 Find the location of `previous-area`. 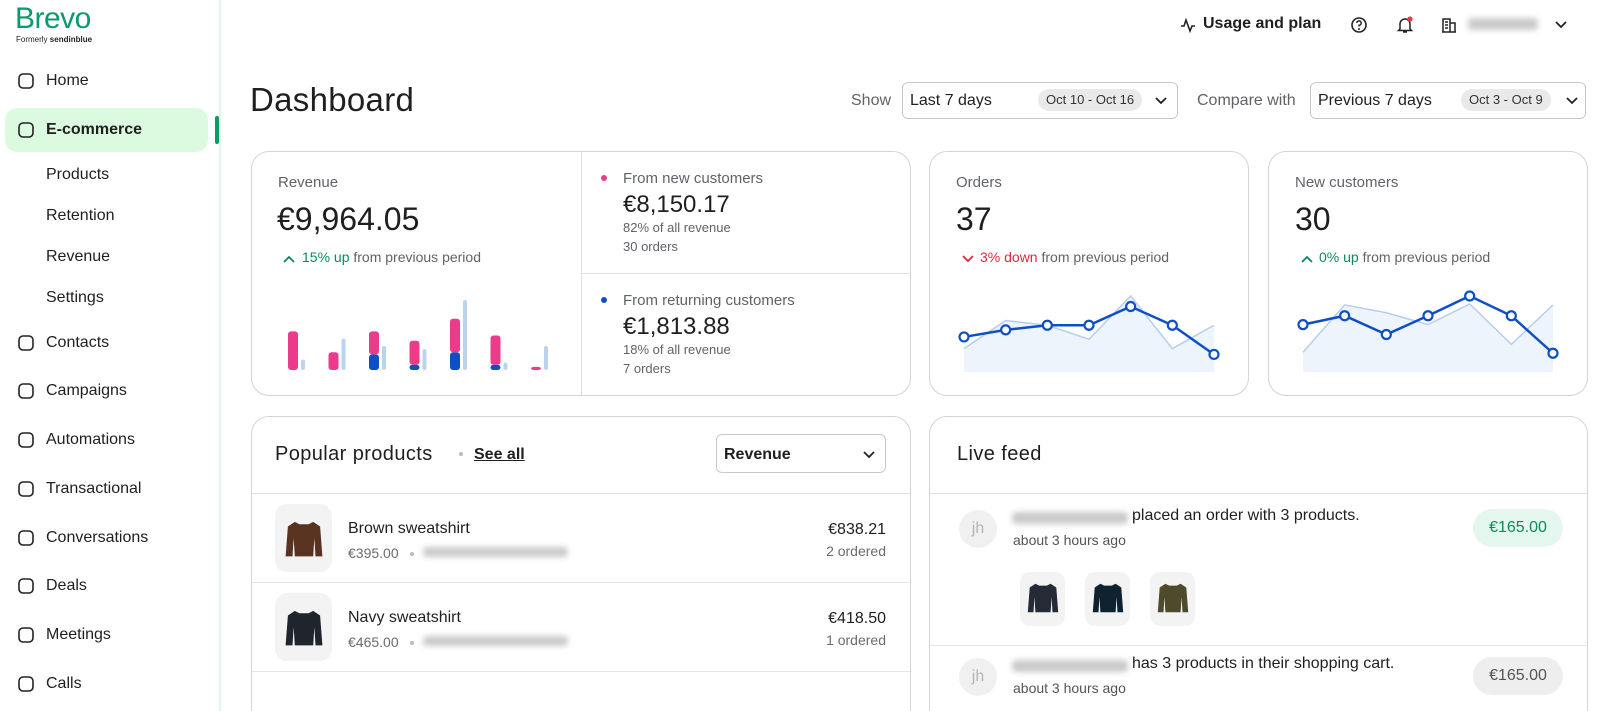

previous-area is located at coordinates (1089, 334).